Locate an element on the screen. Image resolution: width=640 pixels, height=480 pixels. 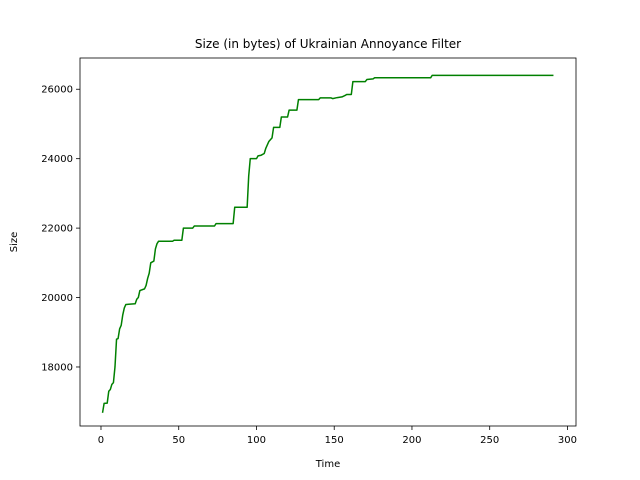
y-tick-label: 18000 is located at coordinates (57, 367).